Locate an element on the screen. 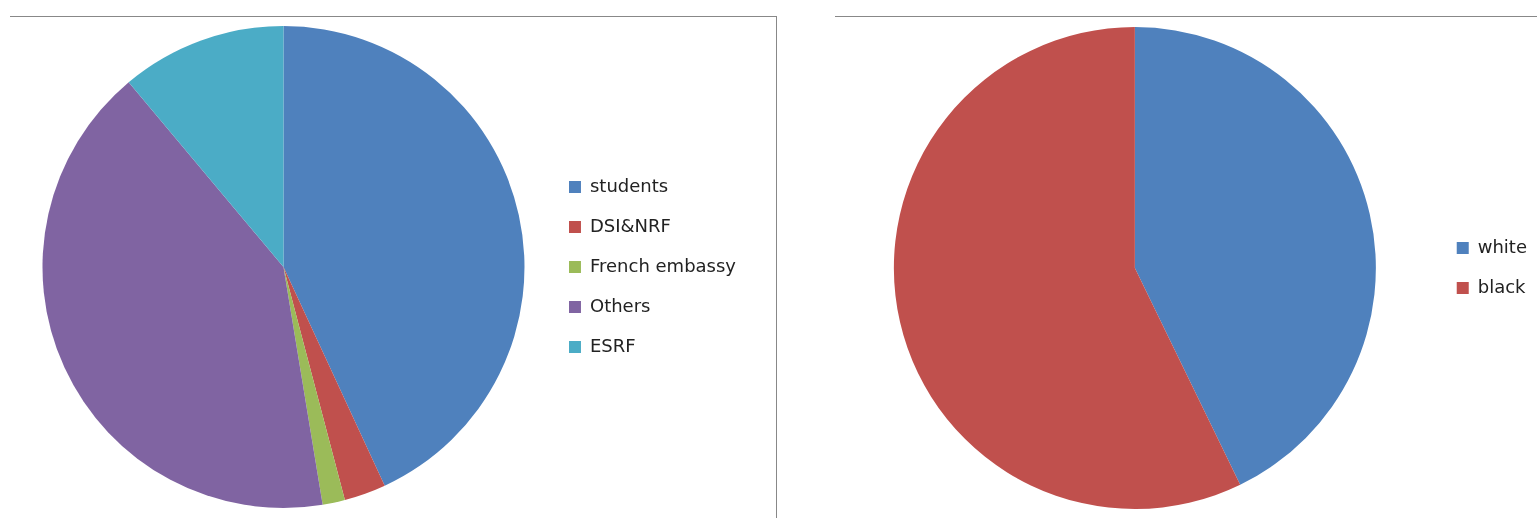 Image resolution: width=1537 pixels, height=518 pixels. legend-label: ESRF is located at coordinates (612, 345).